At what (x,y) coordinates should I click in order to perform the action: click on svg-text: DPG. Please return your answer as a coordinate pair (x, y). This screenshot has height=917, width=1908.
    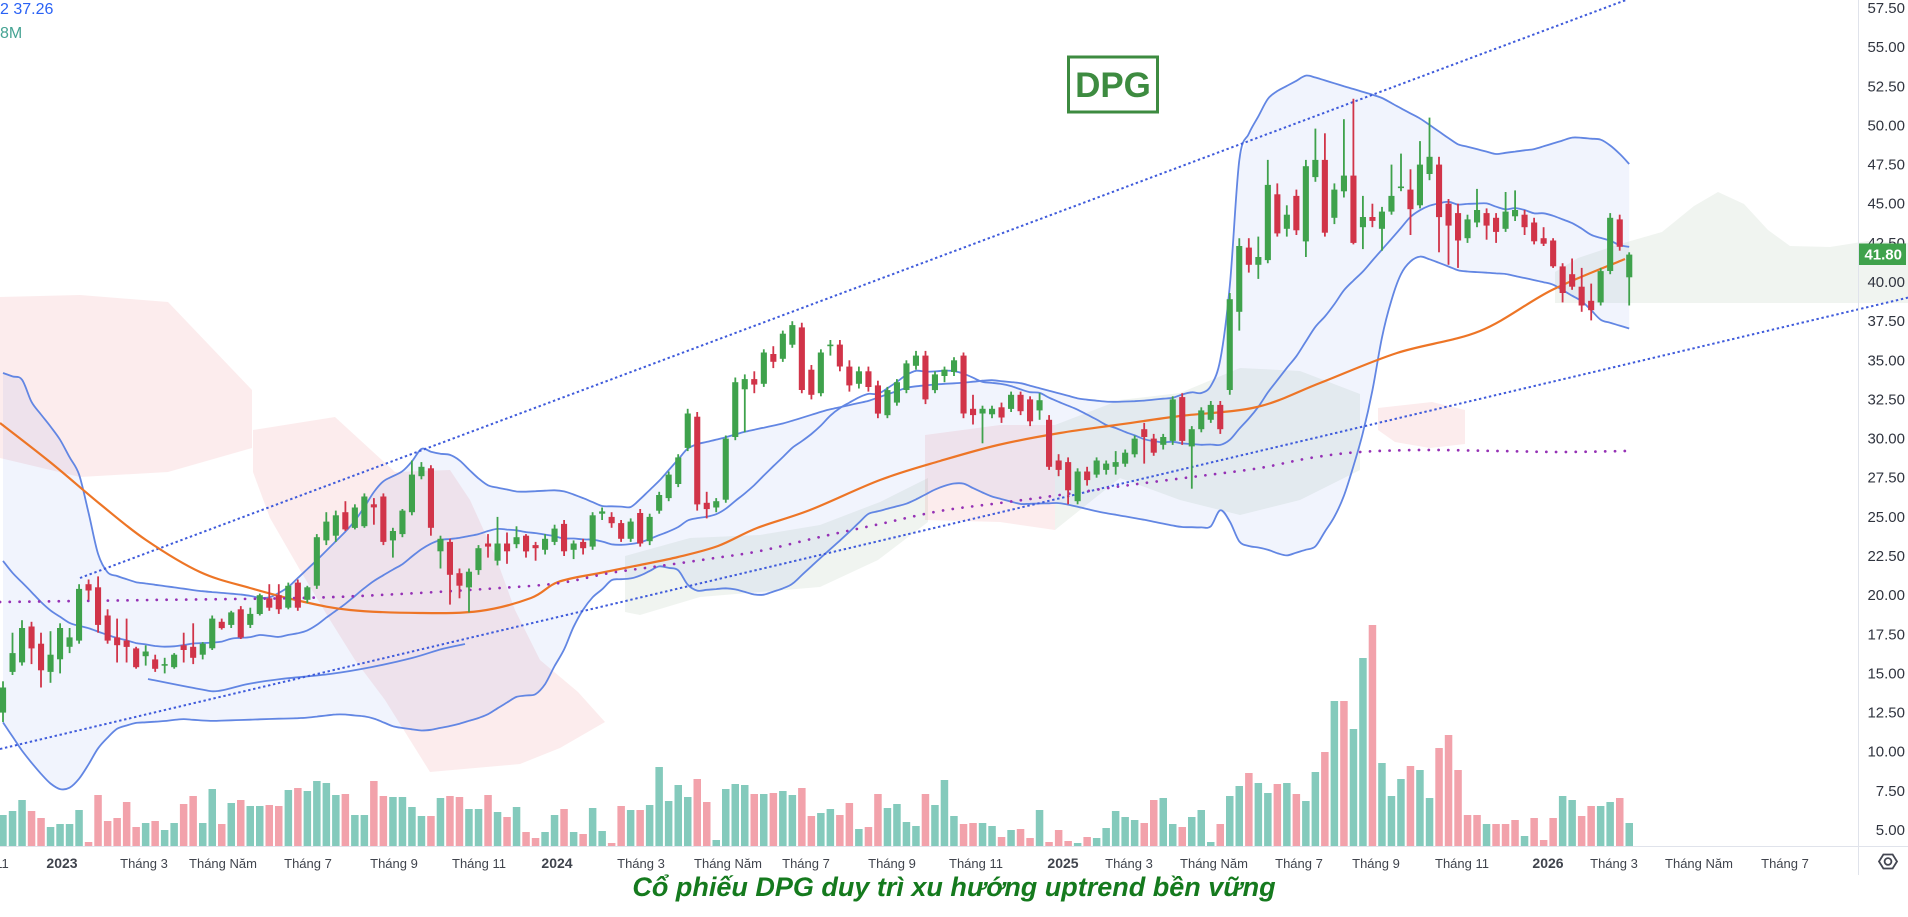
    Looking at the image, I should click on (1113, 85).